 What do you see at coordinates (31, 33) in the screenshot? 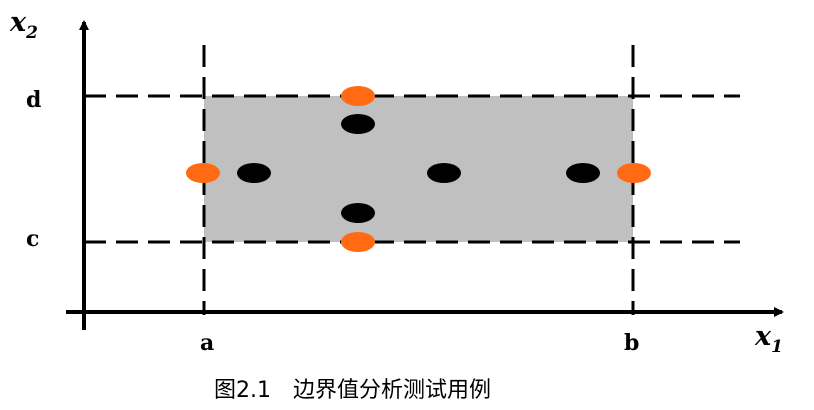
I see `x2-axis-subscript: 2` at bounding box center [31, 33].